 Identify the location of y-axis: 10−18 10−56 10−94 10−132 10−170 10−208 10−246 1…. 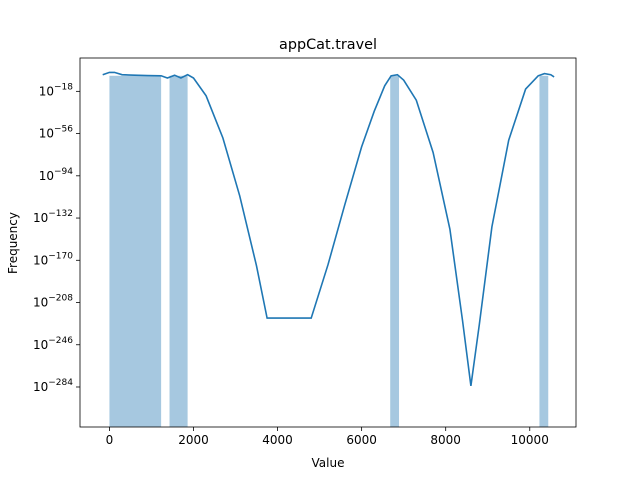
(56, 238).